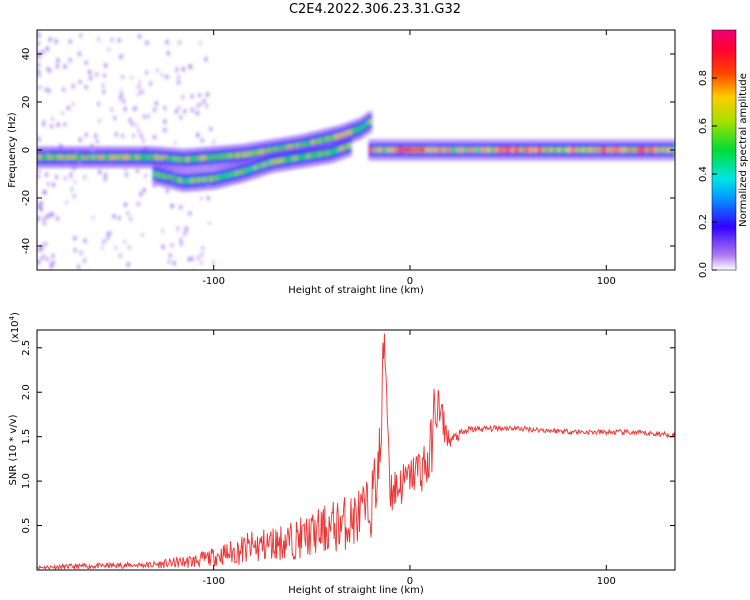 The height and width of the screenshot is (600, 750). Describe the element at coordinates (14, 327) in the screenshot. I see `snr-y-multiplier: (x104)` at that location.